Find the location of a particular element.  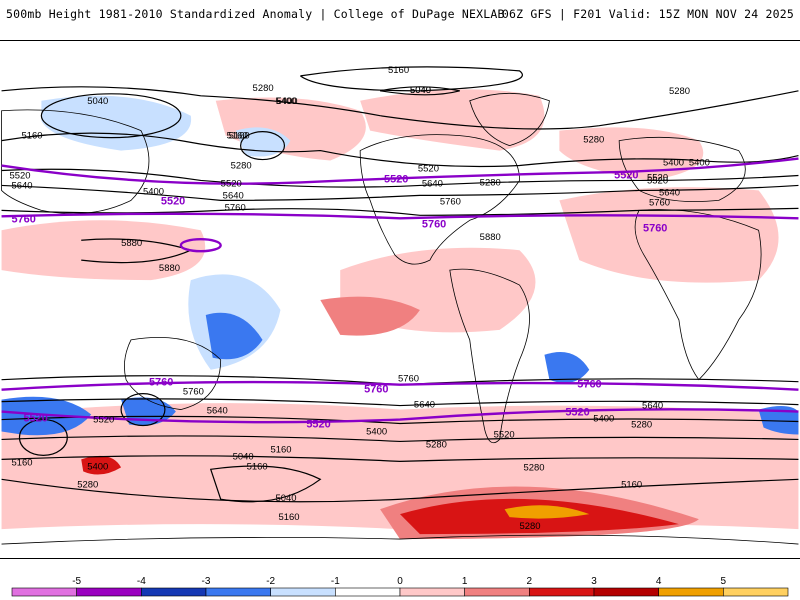

neg-anomaly-southern-east is located at coordinates (778, 420).